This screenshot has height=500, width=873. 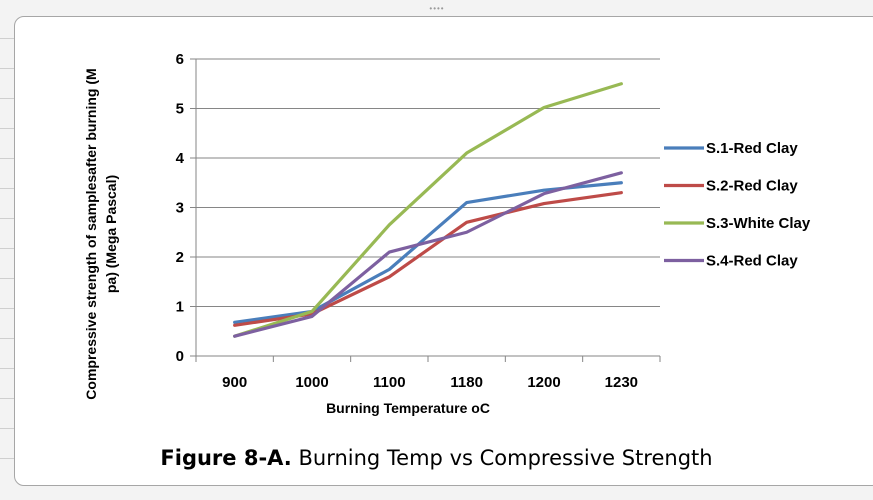 What do you see at coordinates (180, 109) in the screenshot?
I see `y-tick-label: 5` at bounding box center [180, 109].